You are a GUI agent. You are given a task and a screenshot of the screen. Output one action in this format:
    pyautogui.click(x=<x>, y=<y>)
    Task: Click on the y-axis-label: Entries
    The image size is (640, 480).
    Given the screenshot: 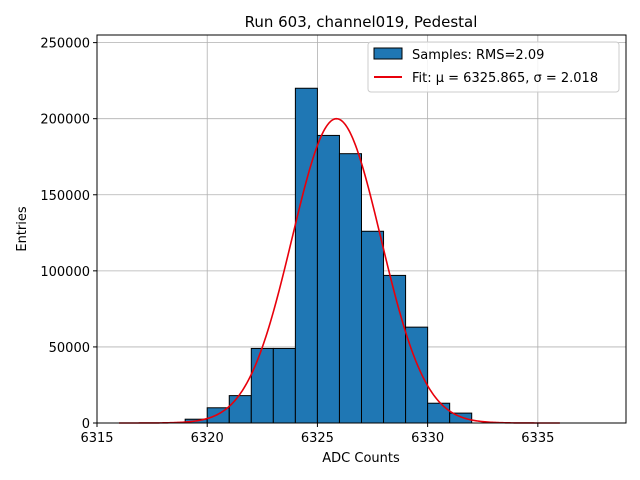 What is the action you would take?
    pyautogui.click(x=22, y=229)
    